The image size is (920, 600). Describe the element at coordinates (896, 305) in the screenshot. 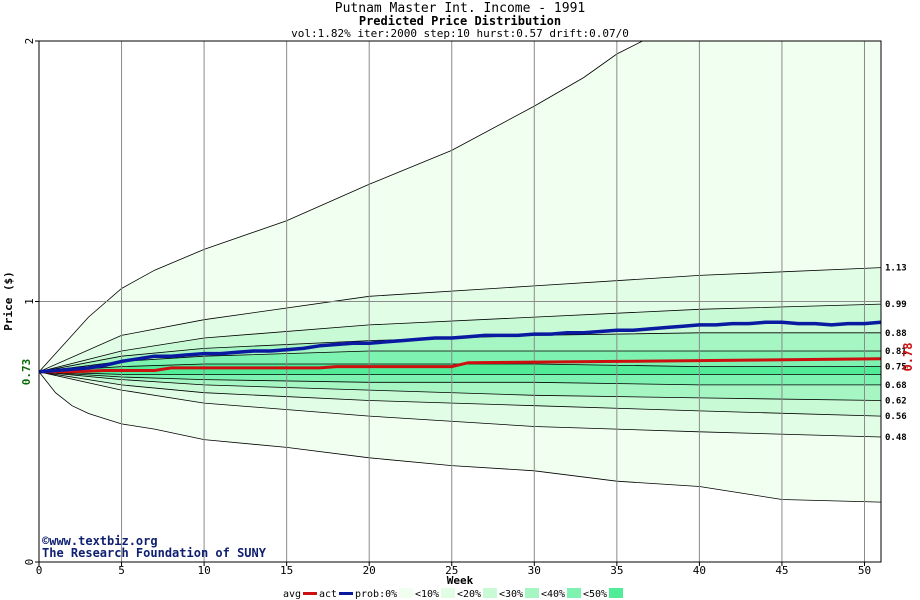

I see `band-value-label: 0.99` at that location.